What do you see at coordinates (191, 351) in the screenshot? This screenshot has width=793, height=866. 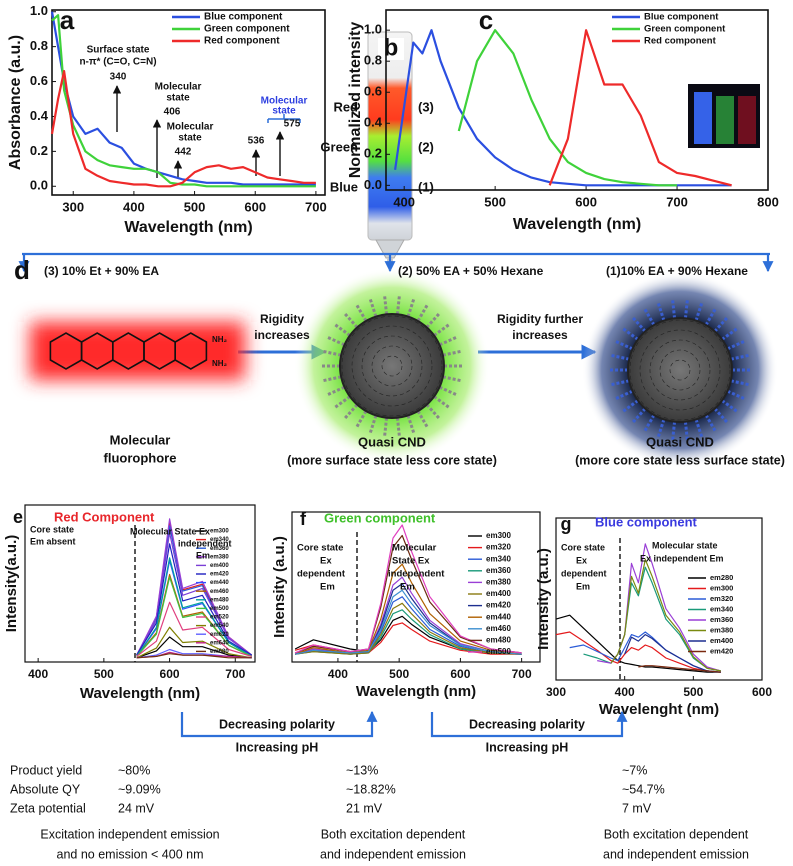 I see `ring` at bounding box center [191, 351].